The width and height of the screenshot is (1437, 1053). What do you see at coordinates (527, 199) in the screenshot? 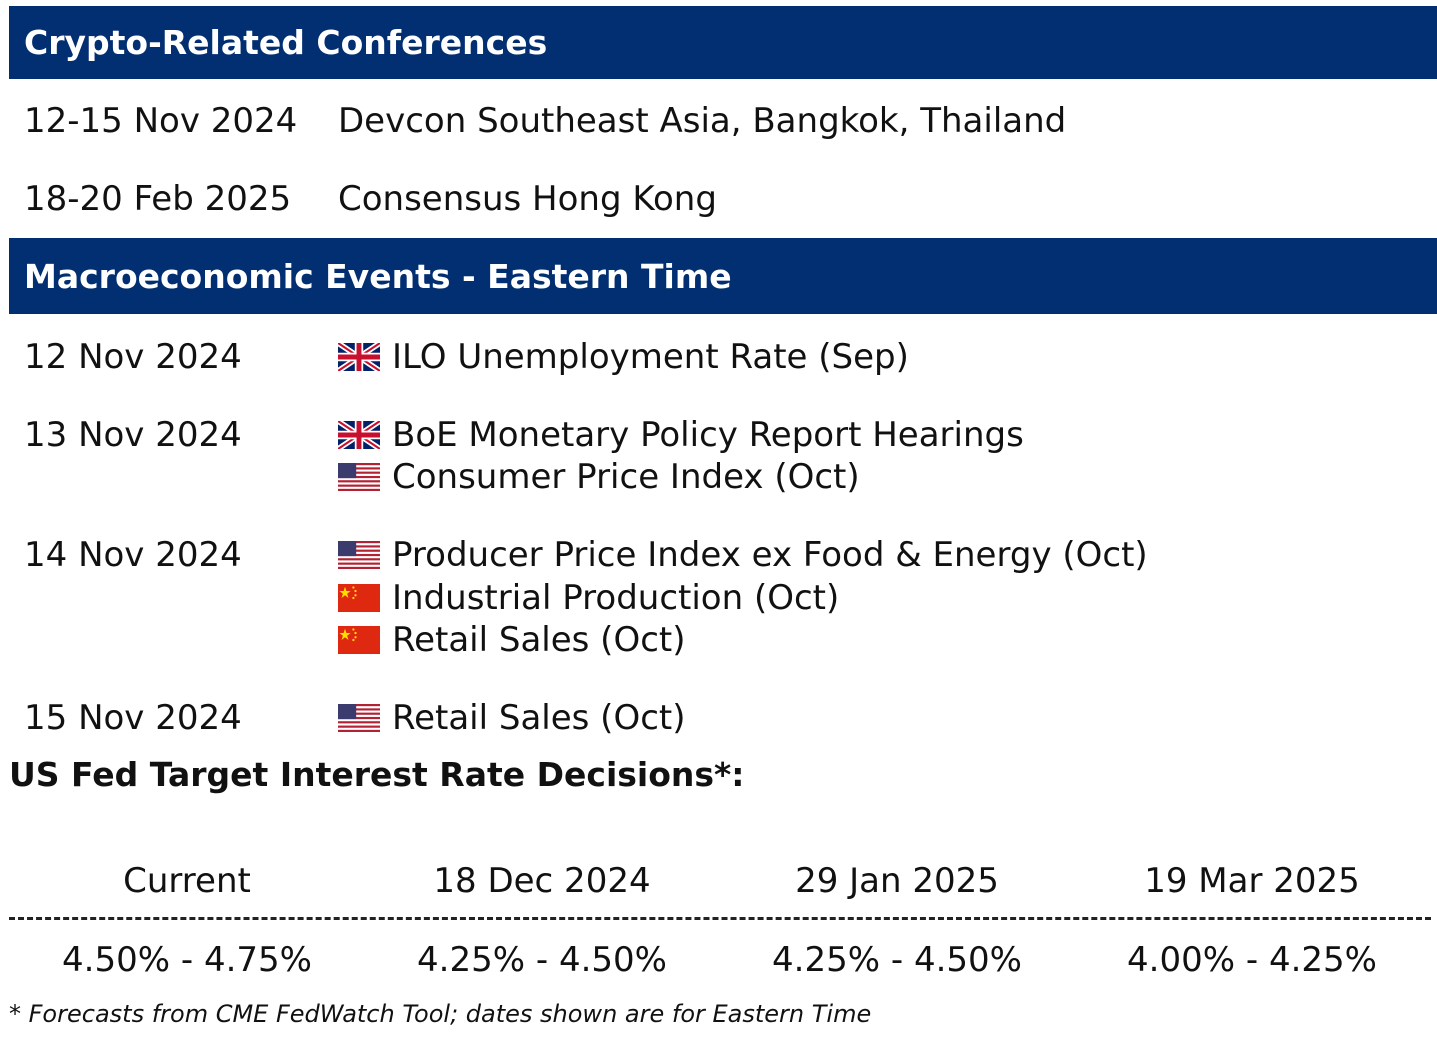
I see `conference-name: Consensus Hong Kong` at bounding box center [527, 199].